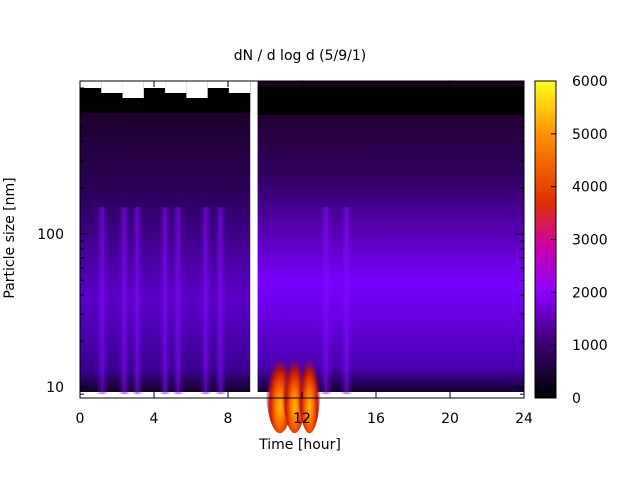 This screenshot has height=480, width=640. Describe the element at coordinates (590, 135) in the screenshot. I see `colorbar-tick-label: 5000` at that location.